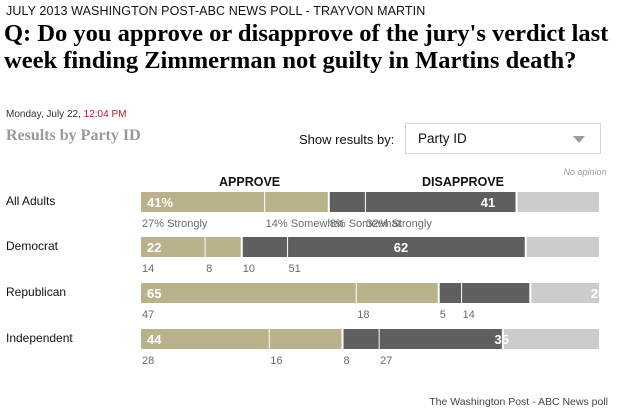 This screenshot has width=620, height=414. I want to click on approve-somewhat-label: 16, so click(276, 361).